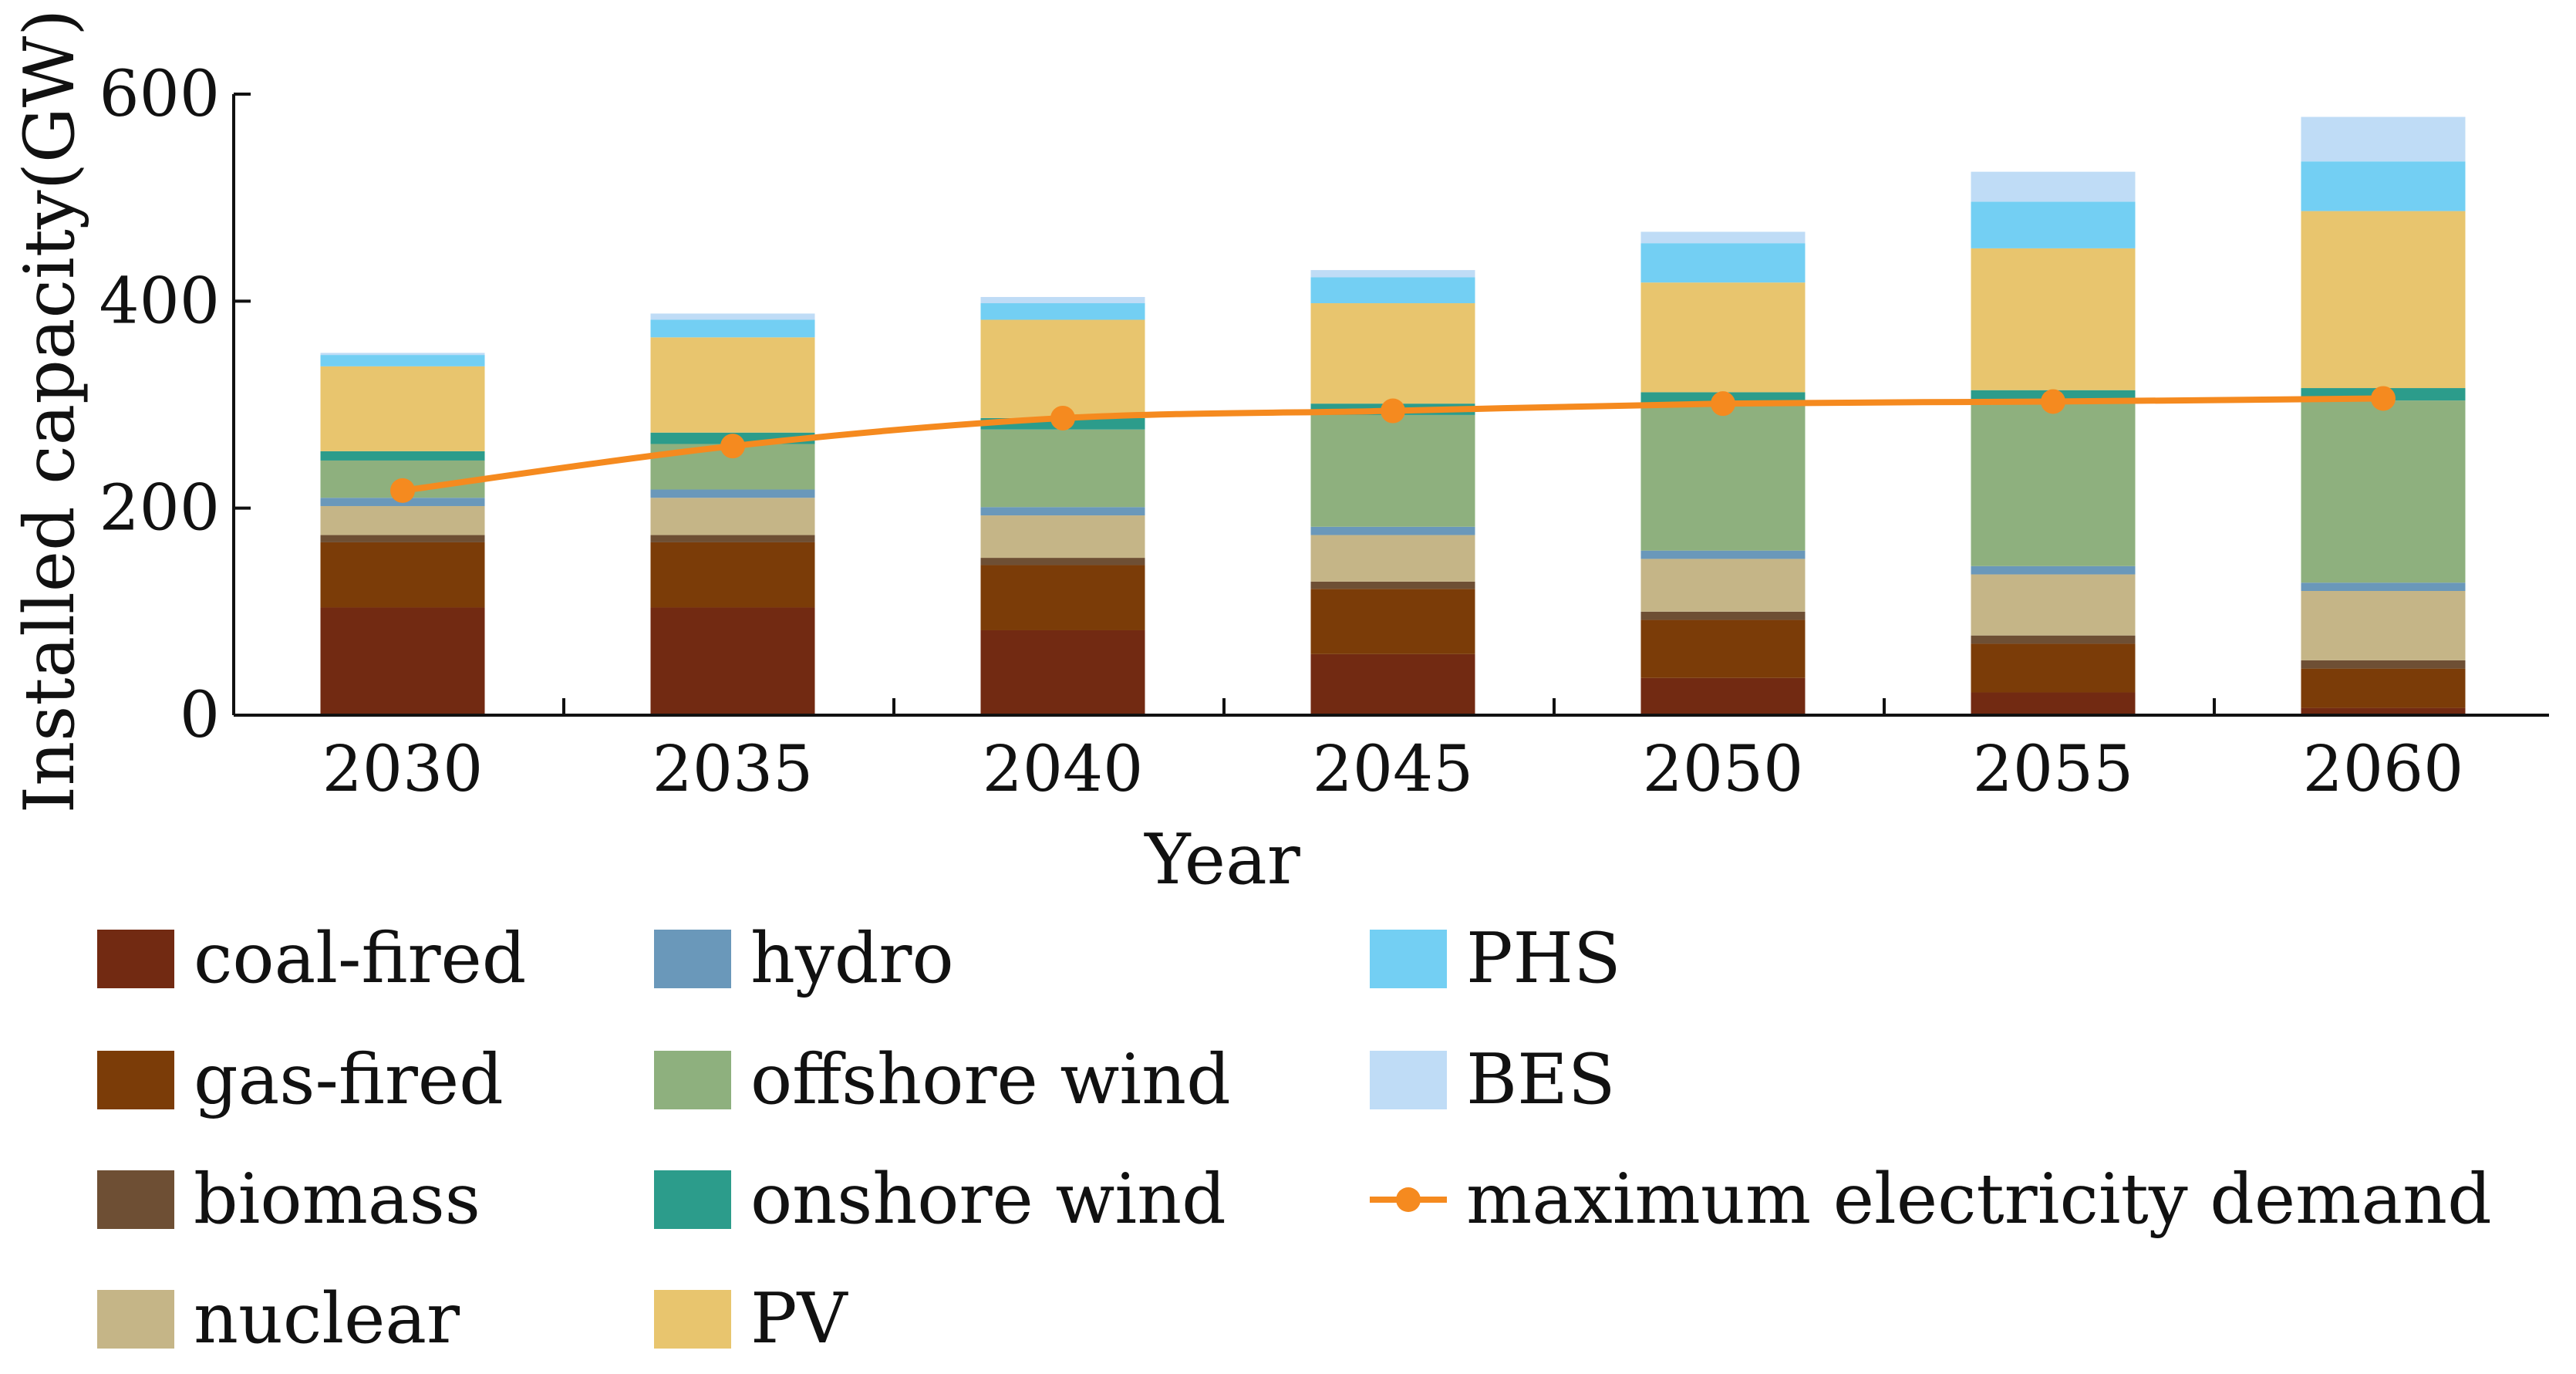  What do you see at coordinates (1723, 477) in the screenshot?
I see `bar-segment-2050-offshore-wind` at bounding box center [1723, 477].